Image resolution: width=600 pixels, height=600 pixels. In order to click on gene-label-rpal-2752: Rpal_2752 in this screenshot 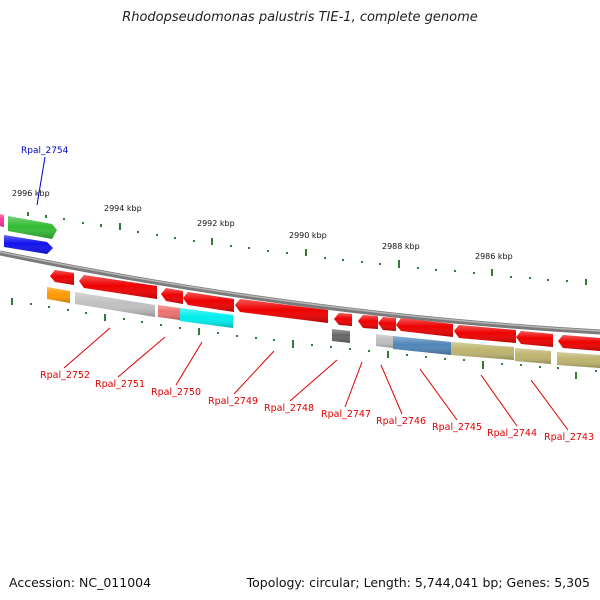, I will do `click(65, 375)`.